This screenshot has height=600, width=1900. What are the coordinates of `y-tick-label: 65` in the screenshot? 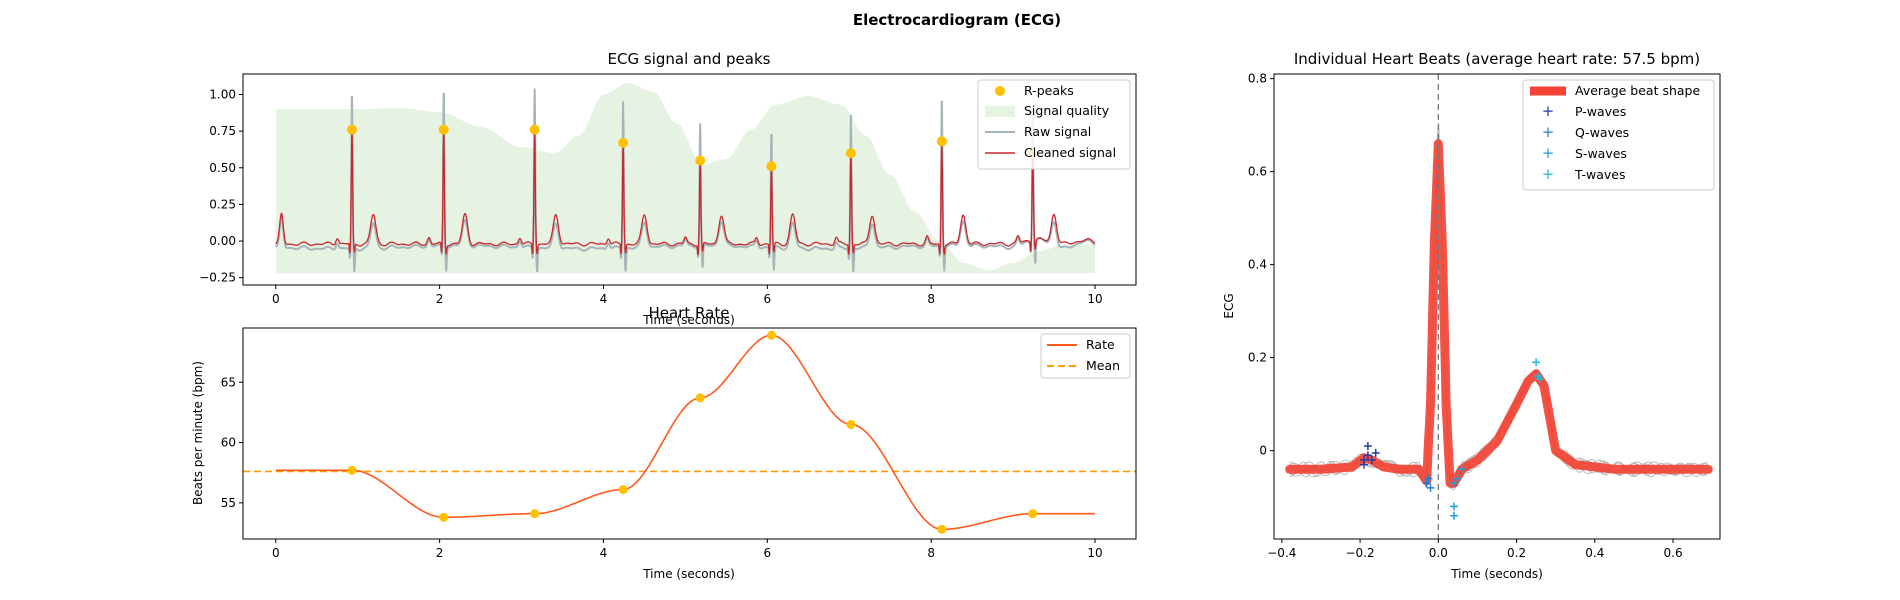 It's located at (228, 382).